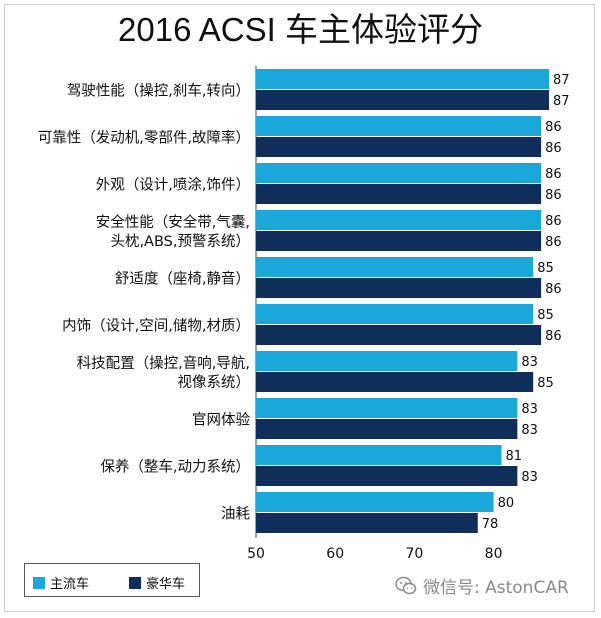  Describe the element at coordinates (545, 383) in the screenshot. I see `data-label-luxury-6: 85` at that location.